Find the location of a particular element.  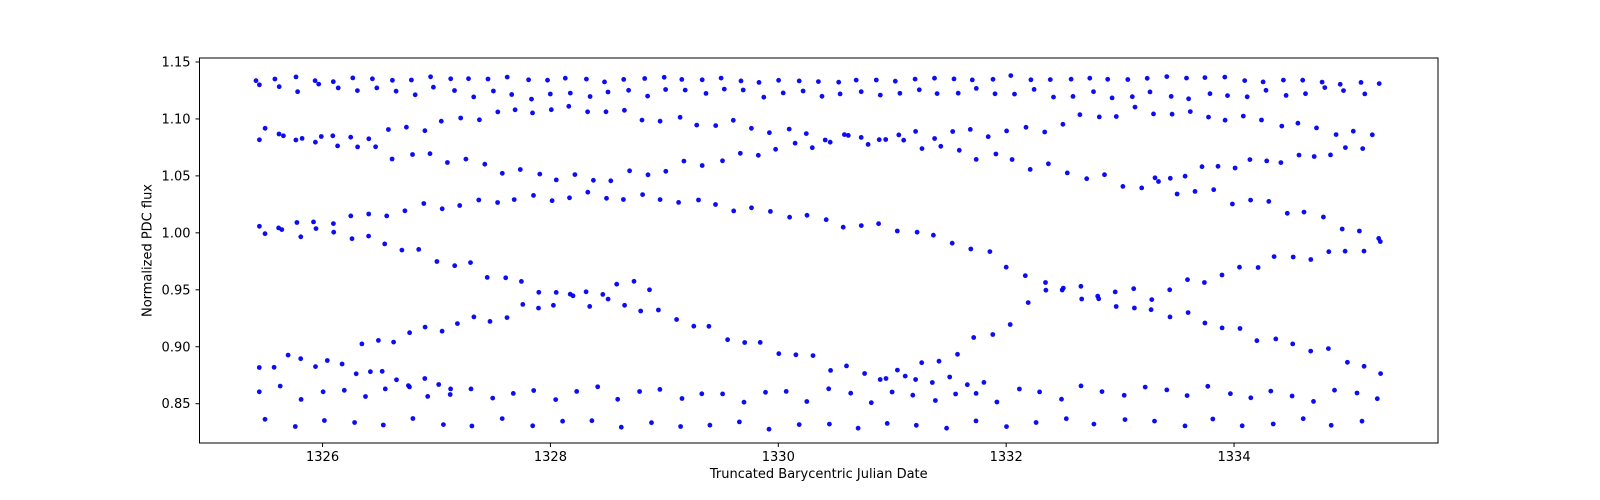

y-tick-label: 1.10 is located at coordinates (176, 119).